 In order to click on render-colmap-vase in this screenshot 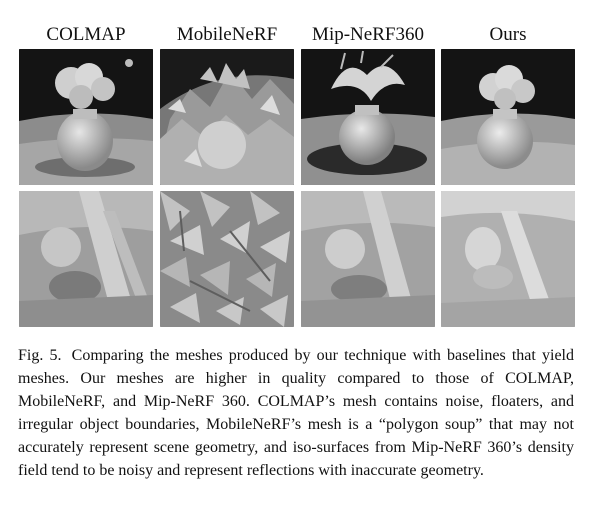, I will do `click(86, 117)`.